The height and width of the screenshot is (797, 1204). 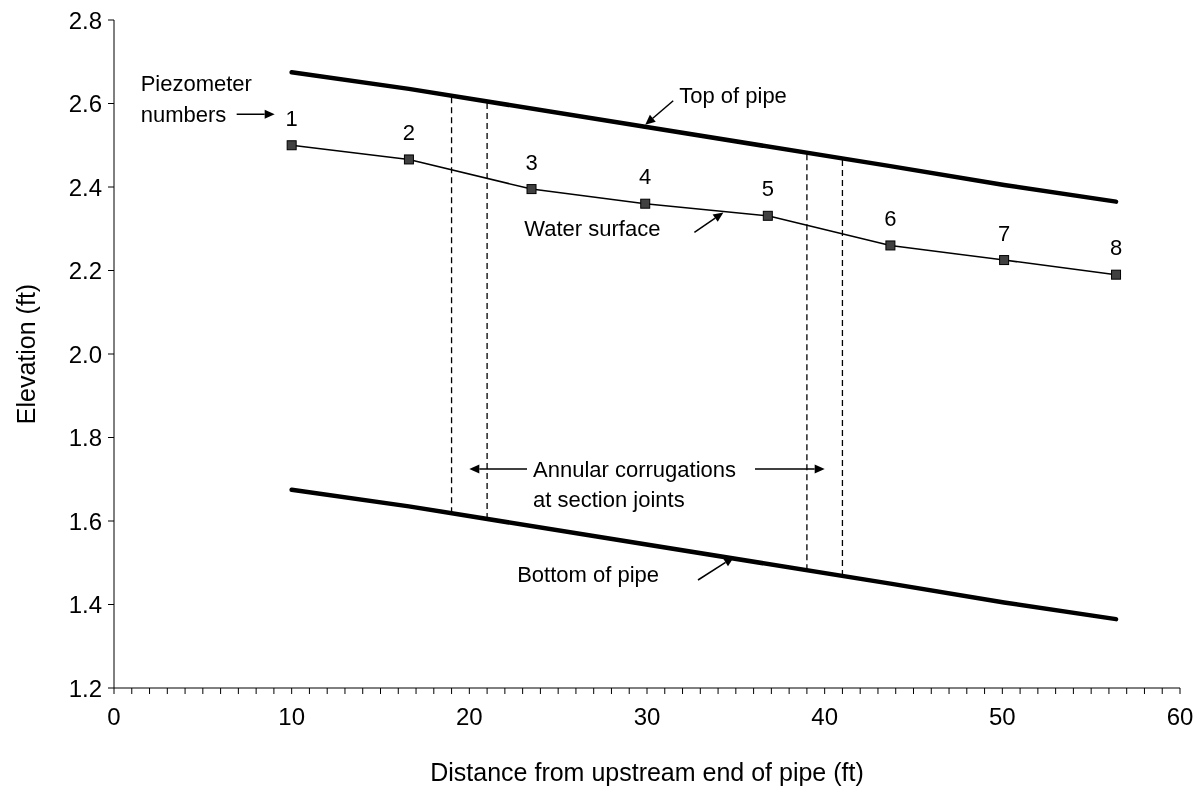 I want to click on annotation: 8, so click(x=1116, y=248).